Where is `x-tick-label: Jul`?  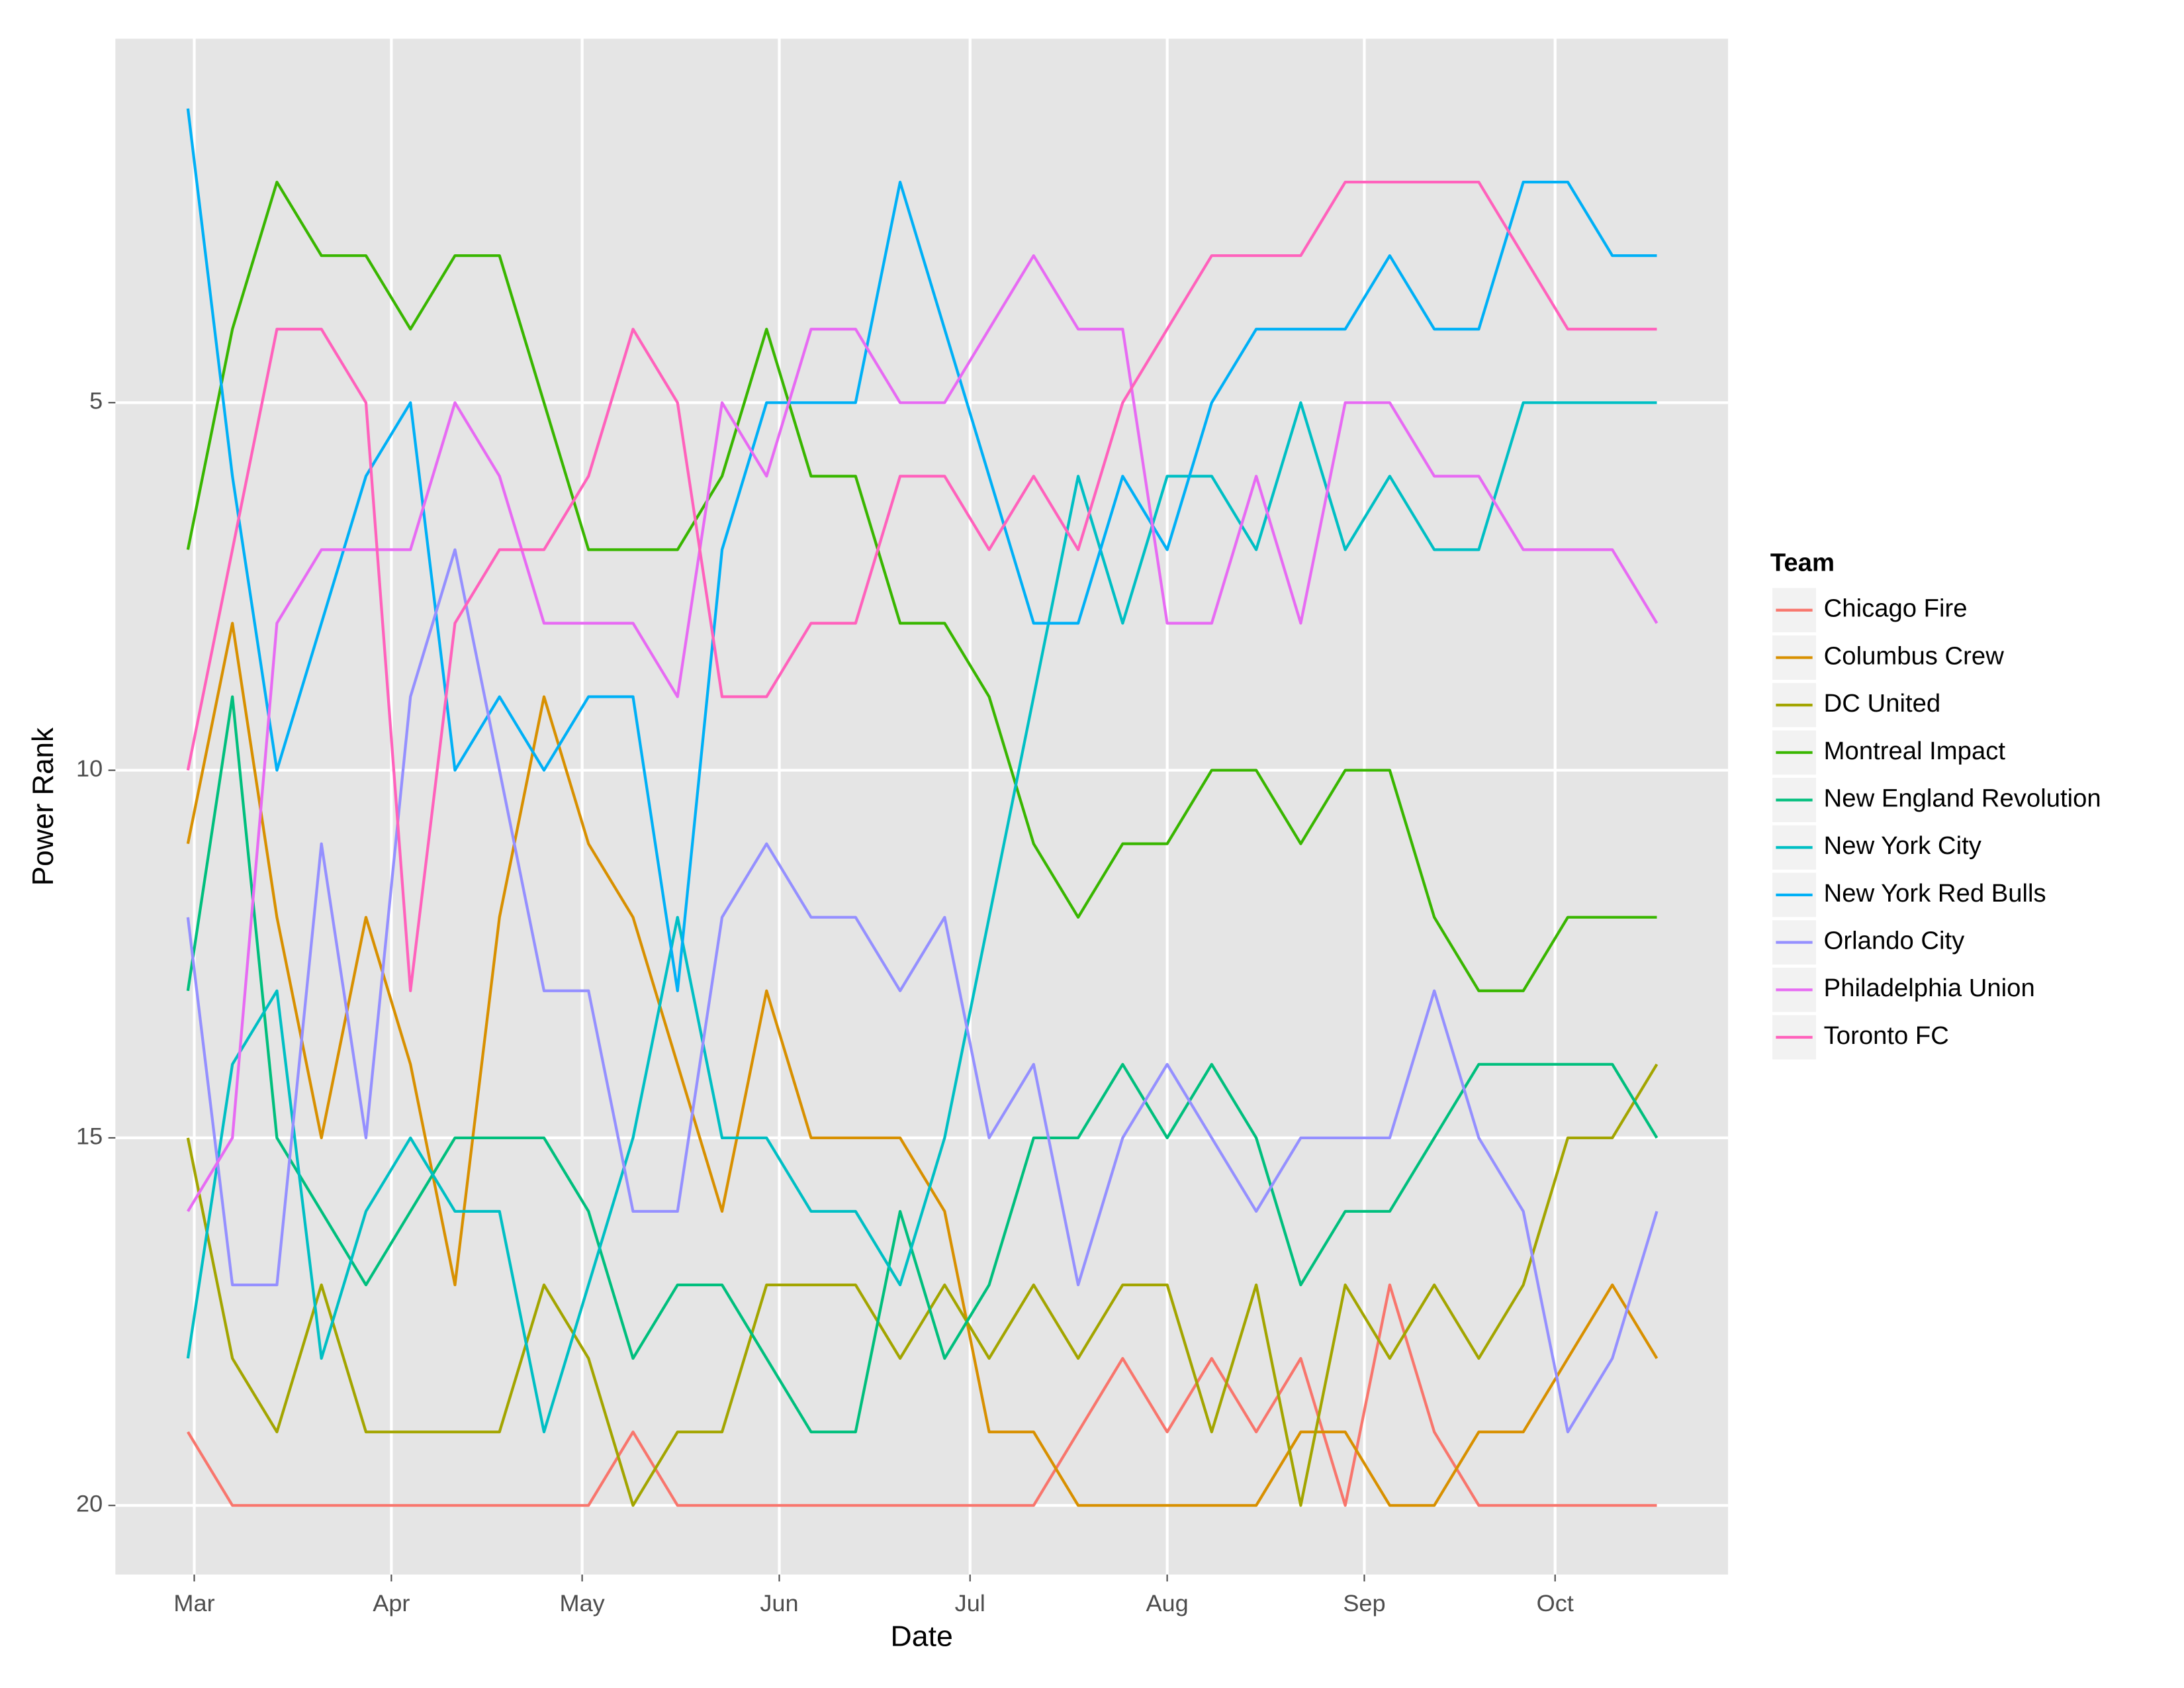
x-tick-label: Jul is located at coordinates (970, 1603).